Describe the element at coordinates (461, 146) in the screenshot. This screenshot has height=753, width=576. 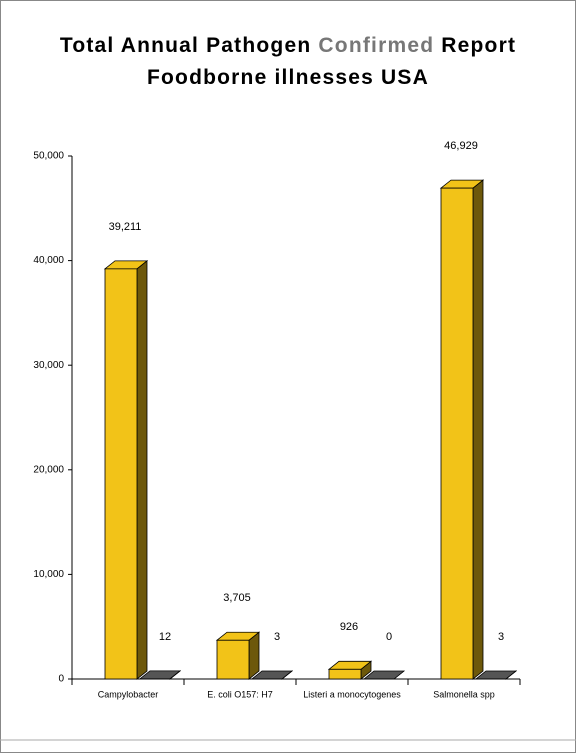
I see `data-label: 46,929` at that location.